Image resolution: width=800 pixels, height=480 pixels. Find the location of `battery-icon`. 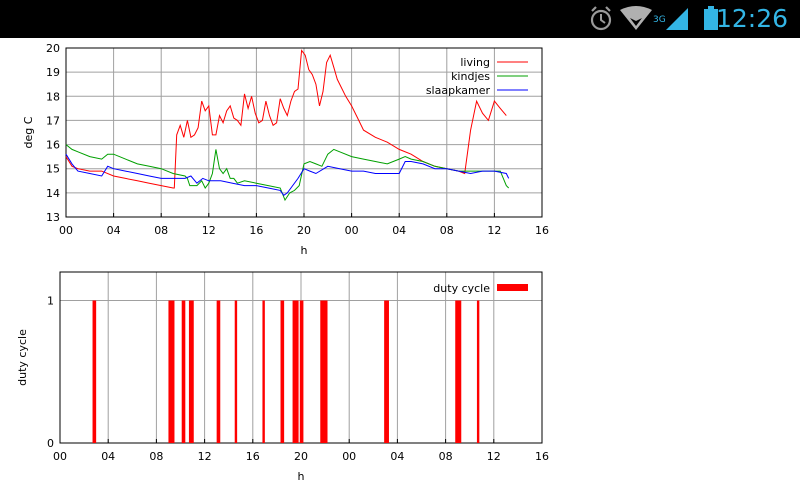

battery-icon is located at coordinates (711, 18).